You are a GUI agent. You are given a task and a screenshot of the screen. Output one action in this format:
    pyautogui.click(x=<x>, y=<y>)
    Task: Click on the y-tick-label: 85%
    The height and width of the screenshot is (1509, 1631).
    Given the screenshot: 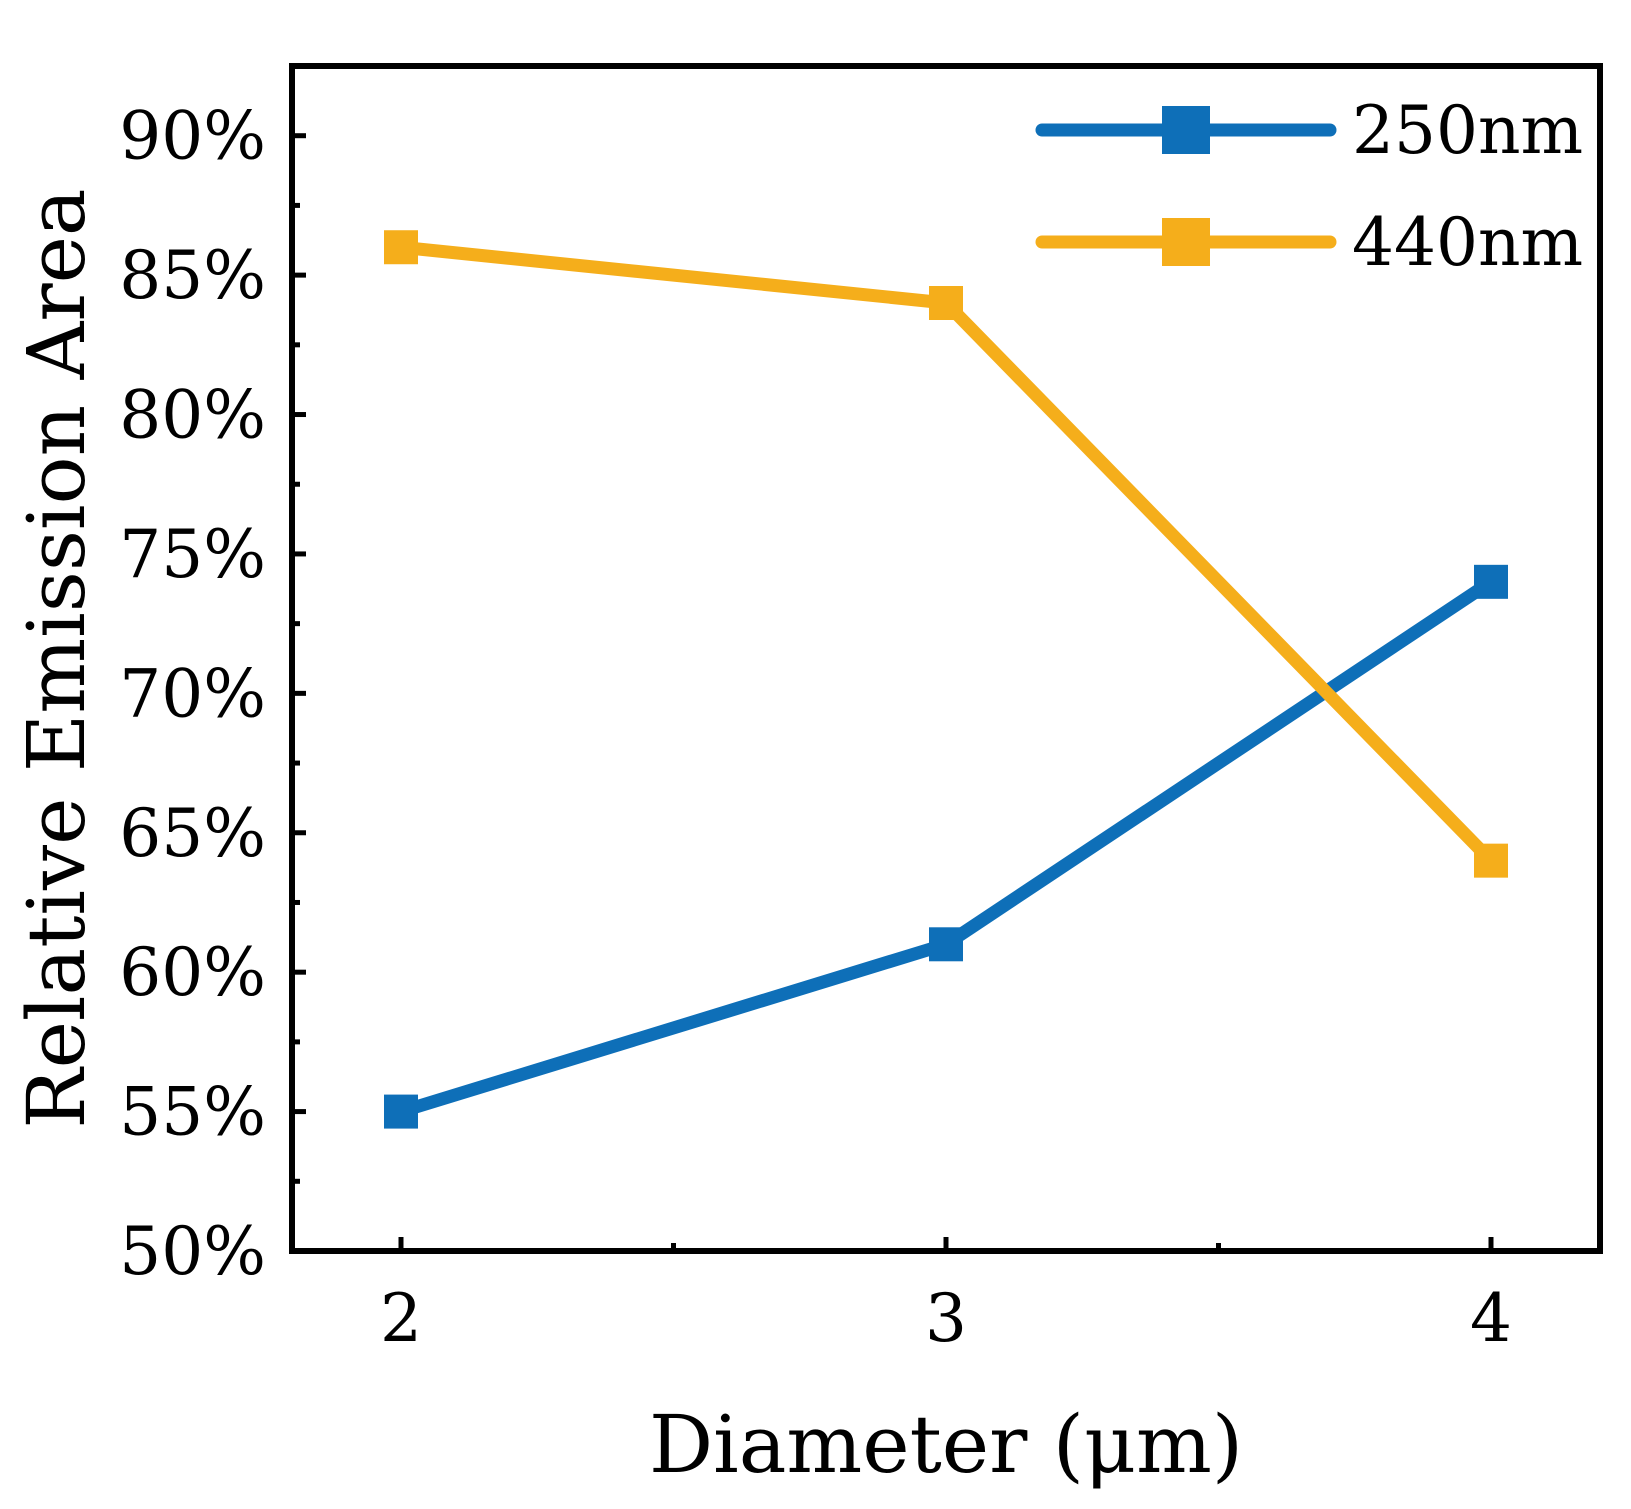 What is the action you would take?
    pyautogui.click(x=192, y=275)
    